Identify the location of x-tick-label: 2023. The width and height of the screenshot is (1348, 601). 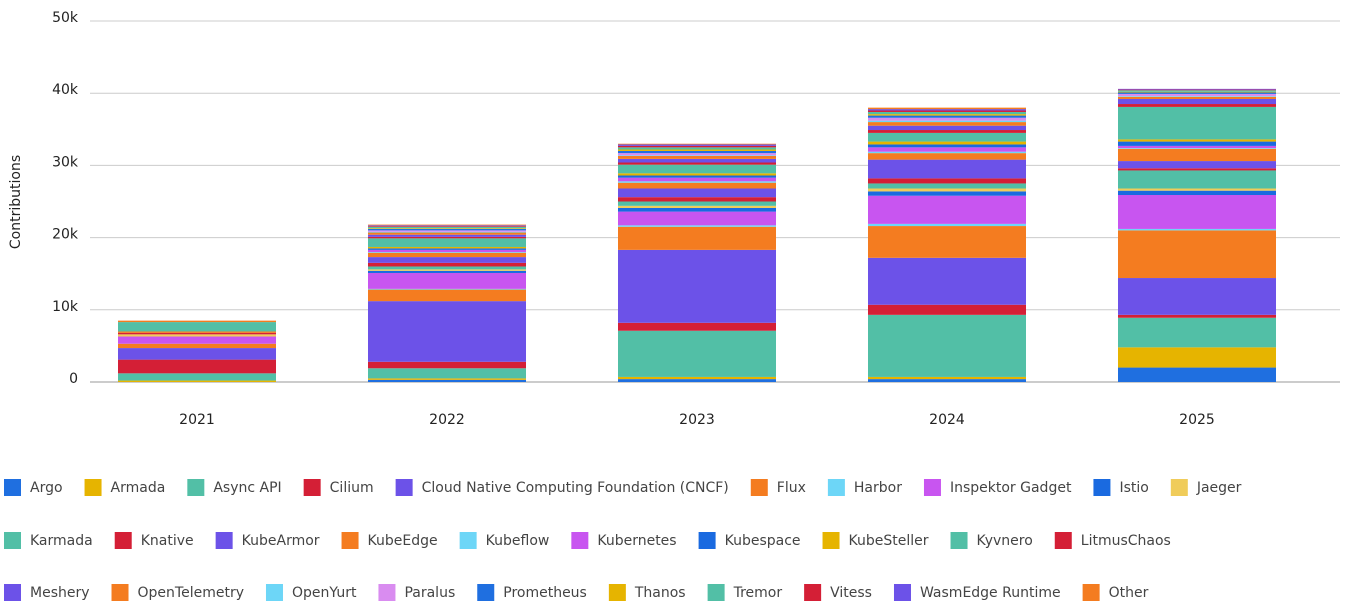
(697, 420).